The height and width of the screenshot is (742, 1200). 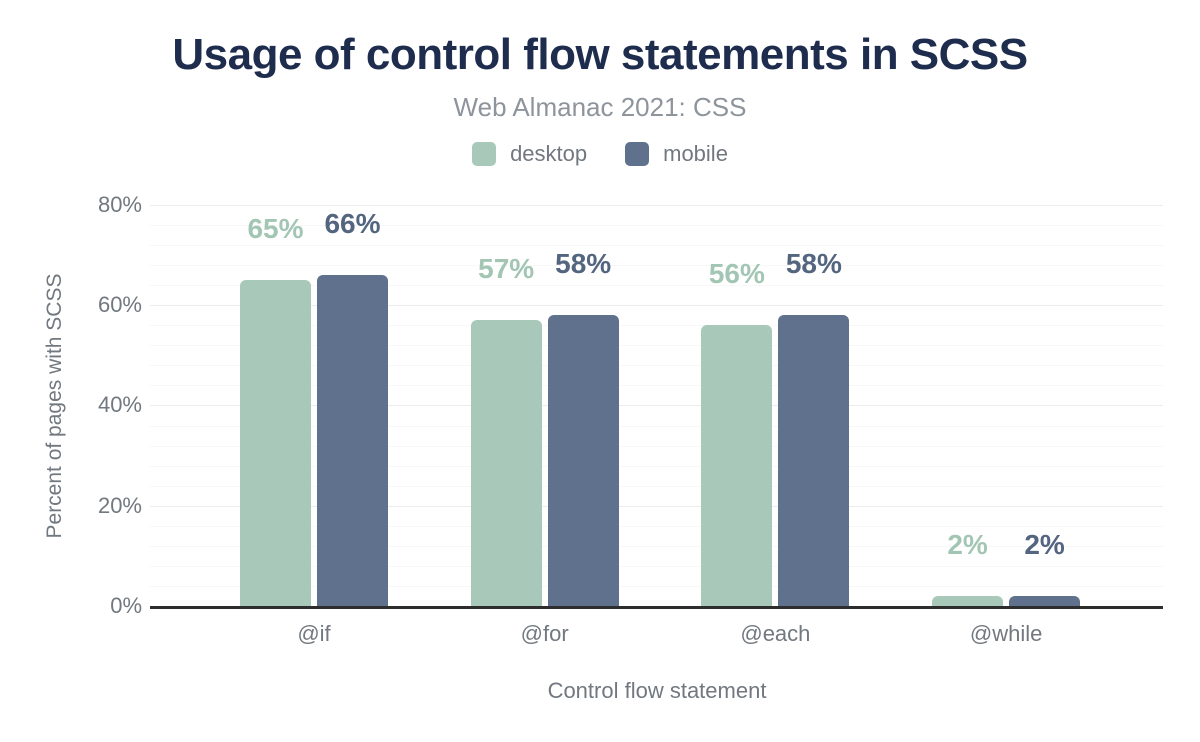 I want to click on legend-item-desktop: desktop, so click(x=529, y=154).